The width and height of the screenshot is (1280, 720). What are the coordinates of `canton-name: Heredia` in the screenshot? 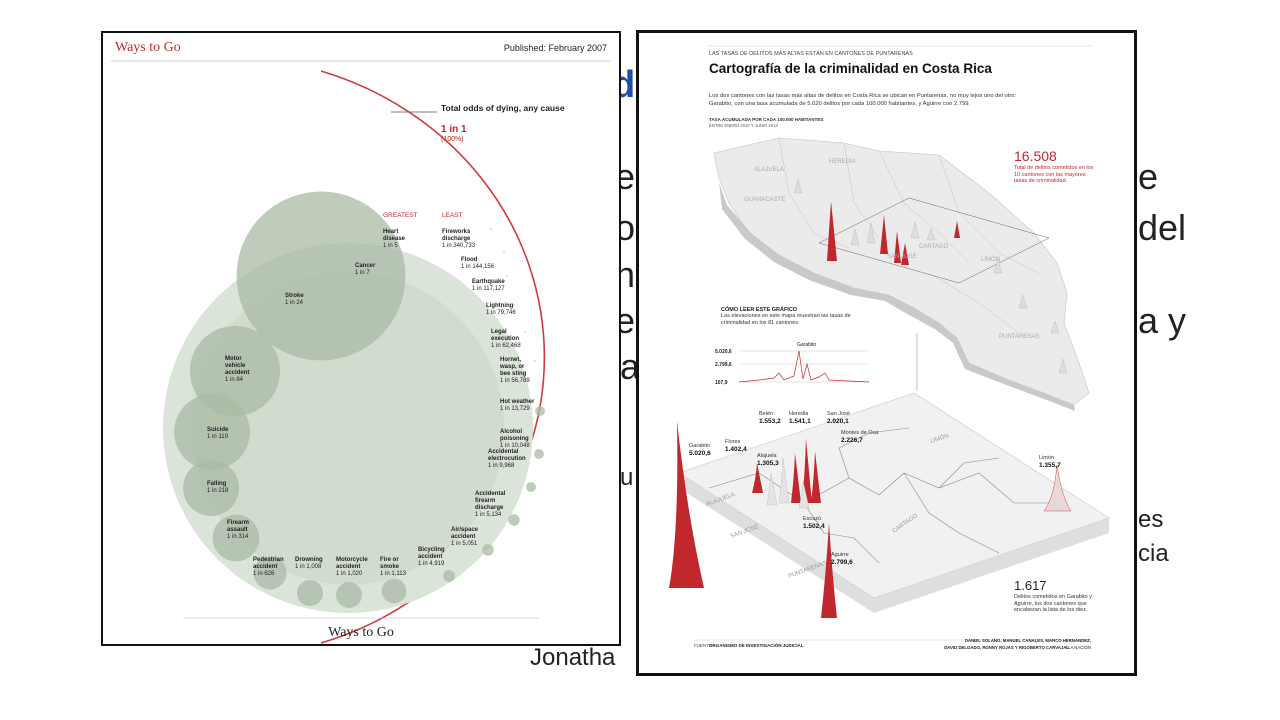 It's located at (799, 414).